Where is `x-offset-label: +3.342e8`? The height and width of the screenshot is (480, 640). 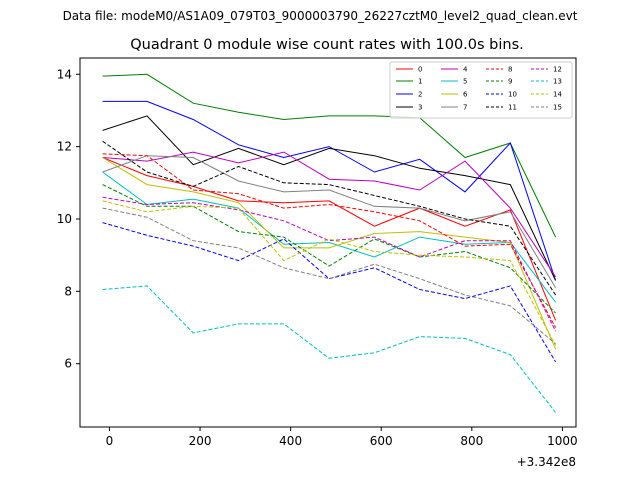 x-offset-label: +3.342e8 is located at coordinates (546, 462).